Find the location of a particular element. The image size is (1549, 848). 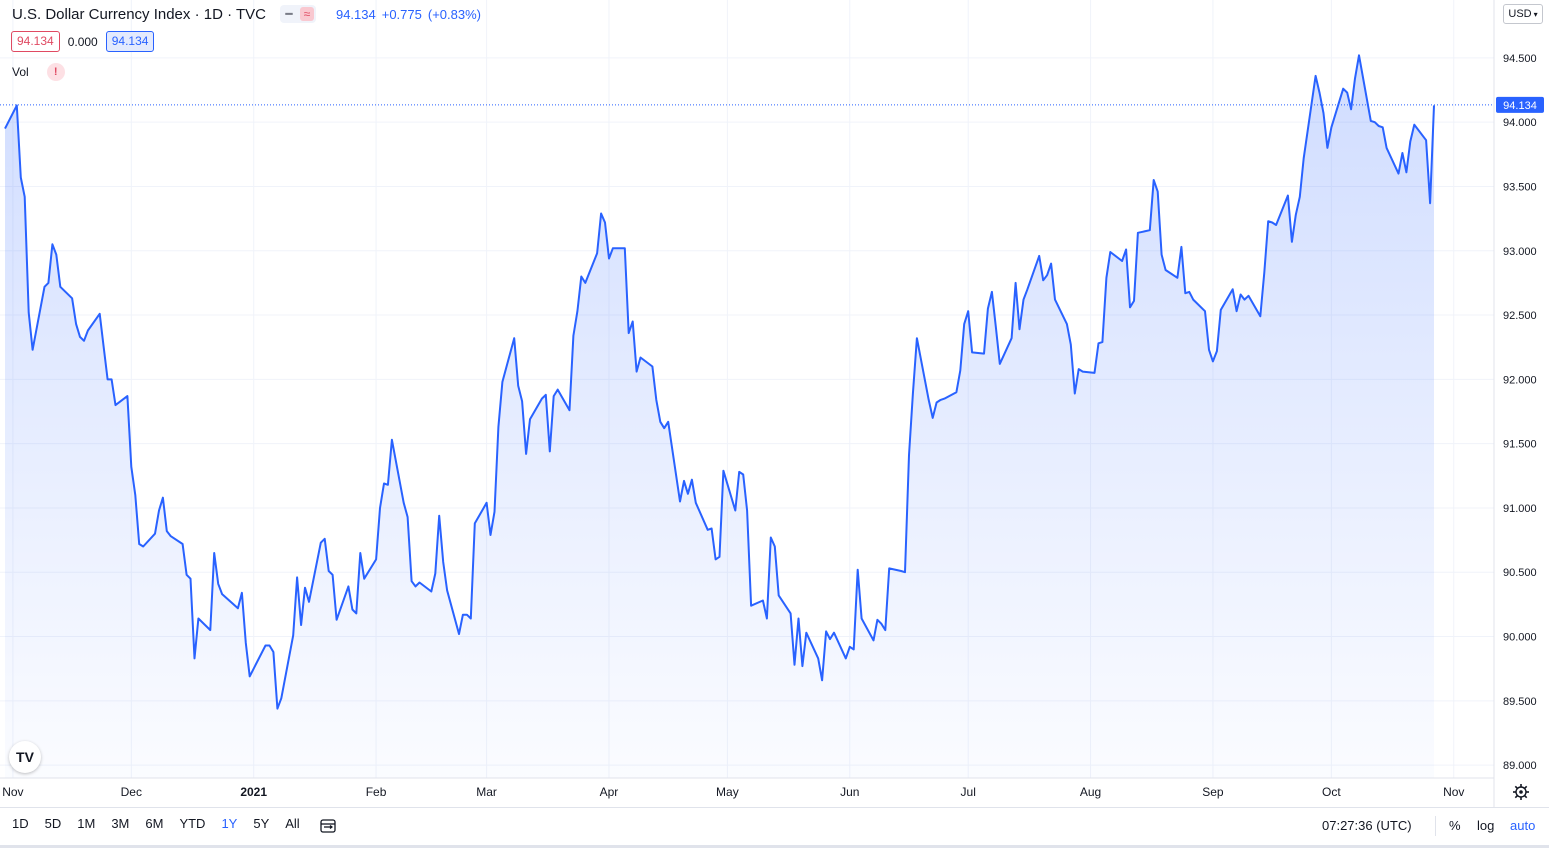

range-button-1y: 1Y is located at coordinates (229, 823).